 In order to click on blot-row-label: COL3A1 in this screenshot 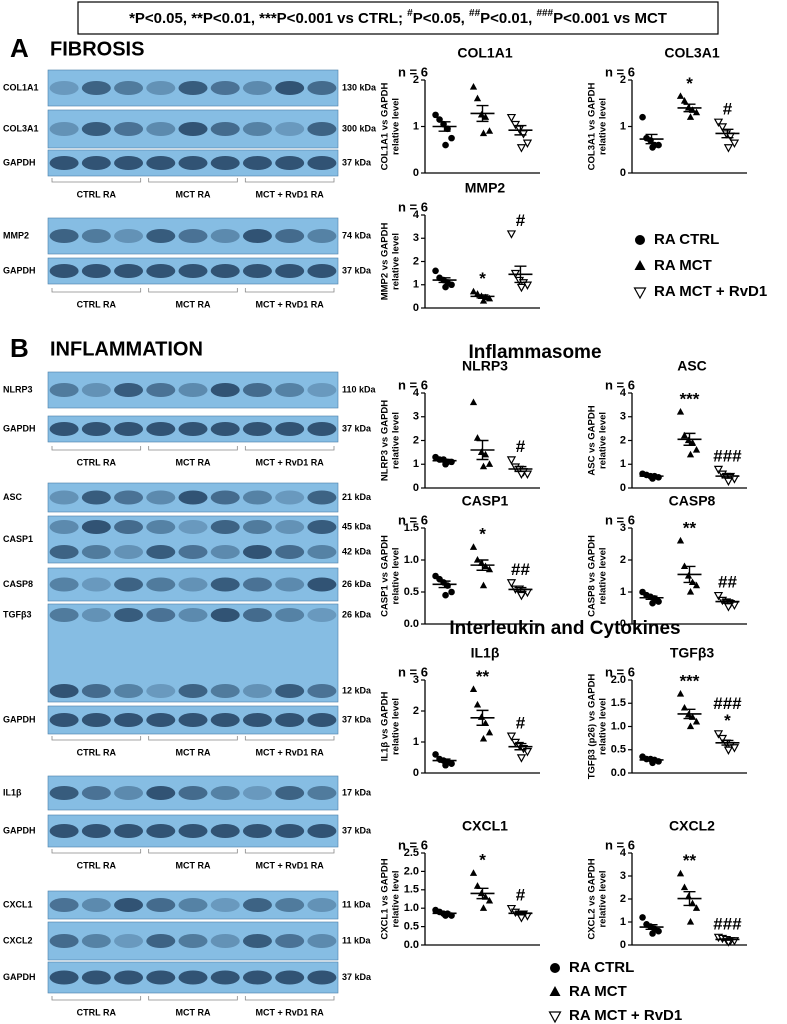, I will do `click(21, 128)`.